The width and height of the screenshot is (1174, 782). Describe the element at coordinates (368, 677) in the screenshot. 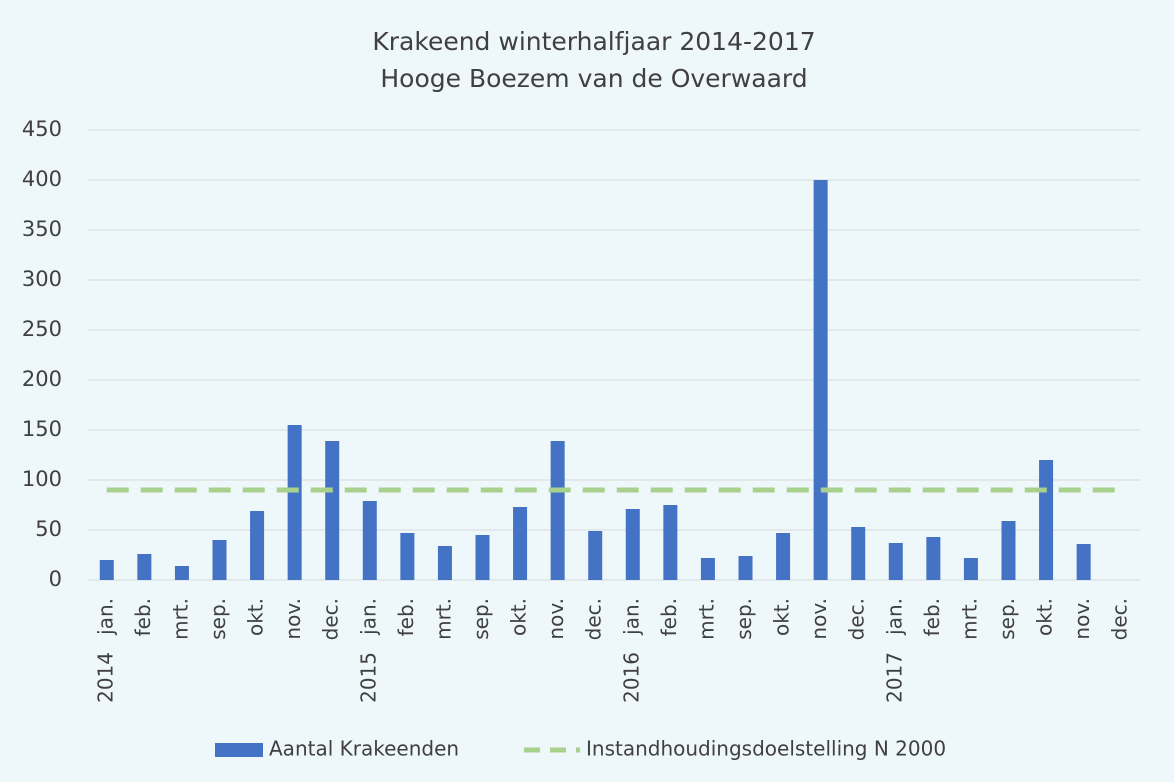

I see `x-group-label: 2015` at that location.